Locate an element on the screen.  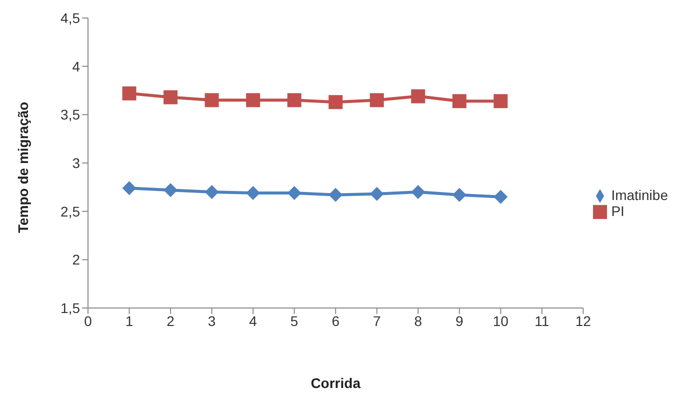
y-tick-label: 4 is located at coordinates (76, 66).